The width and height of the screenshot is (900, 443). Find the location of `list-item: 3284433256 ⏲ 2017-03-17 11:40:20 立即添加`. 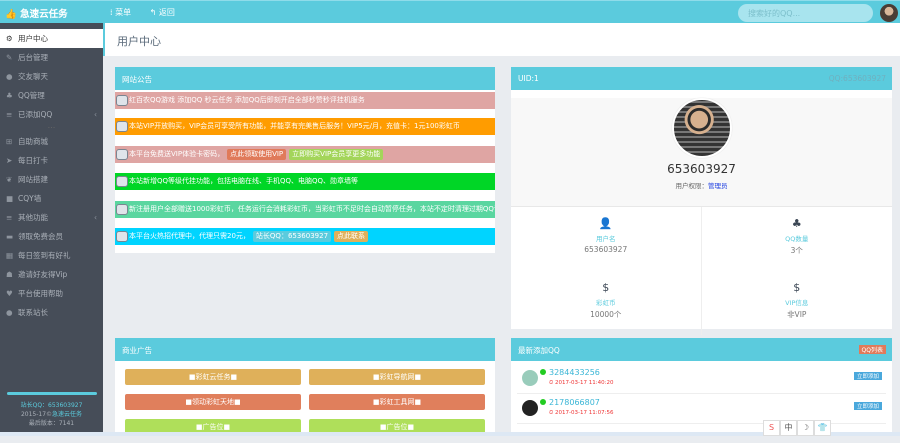

list-item: 3284433256 ⏲ 2017-03-17 11:40:20 立即添加 is located at coordinates (701, 379).